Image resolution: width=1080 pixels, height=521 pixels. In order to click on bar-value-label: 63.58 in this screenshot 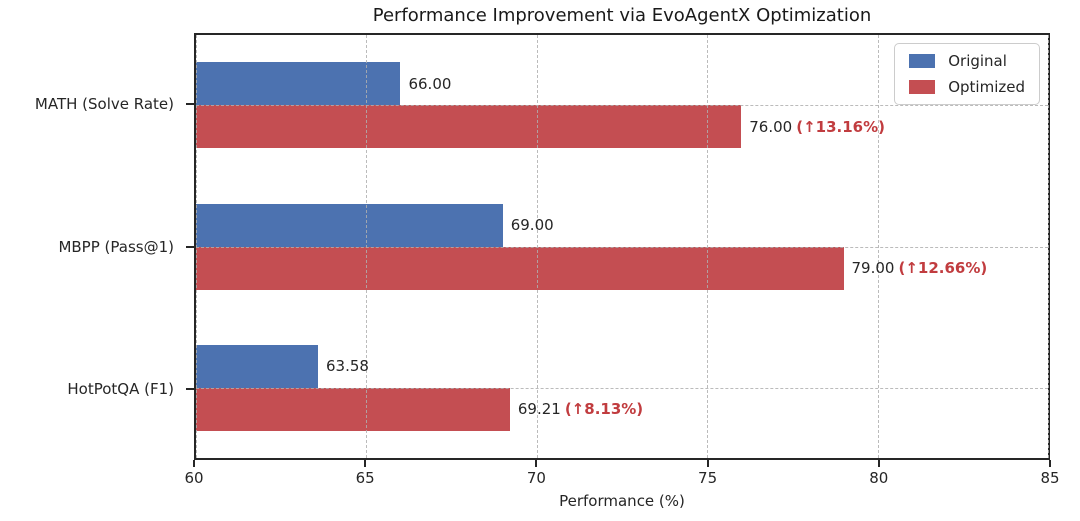, I will do `click(347, 366)`.